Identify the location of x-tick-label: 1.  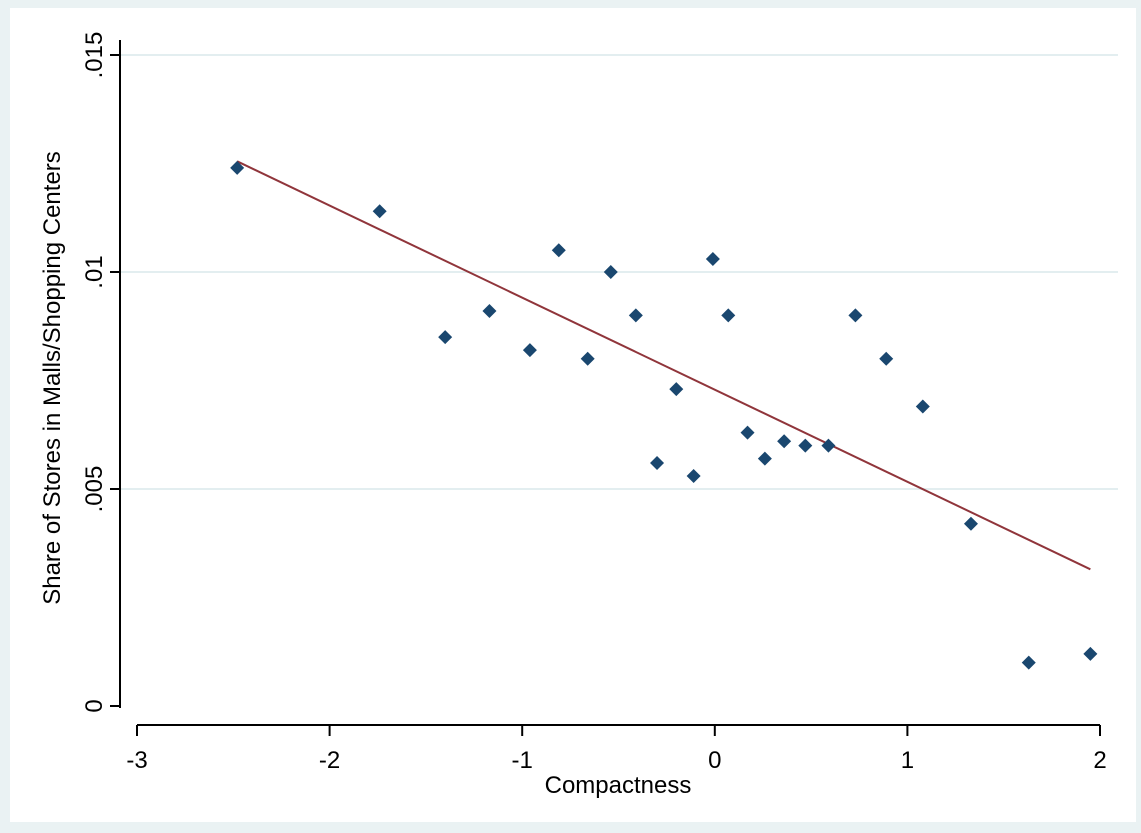
(907, 760).